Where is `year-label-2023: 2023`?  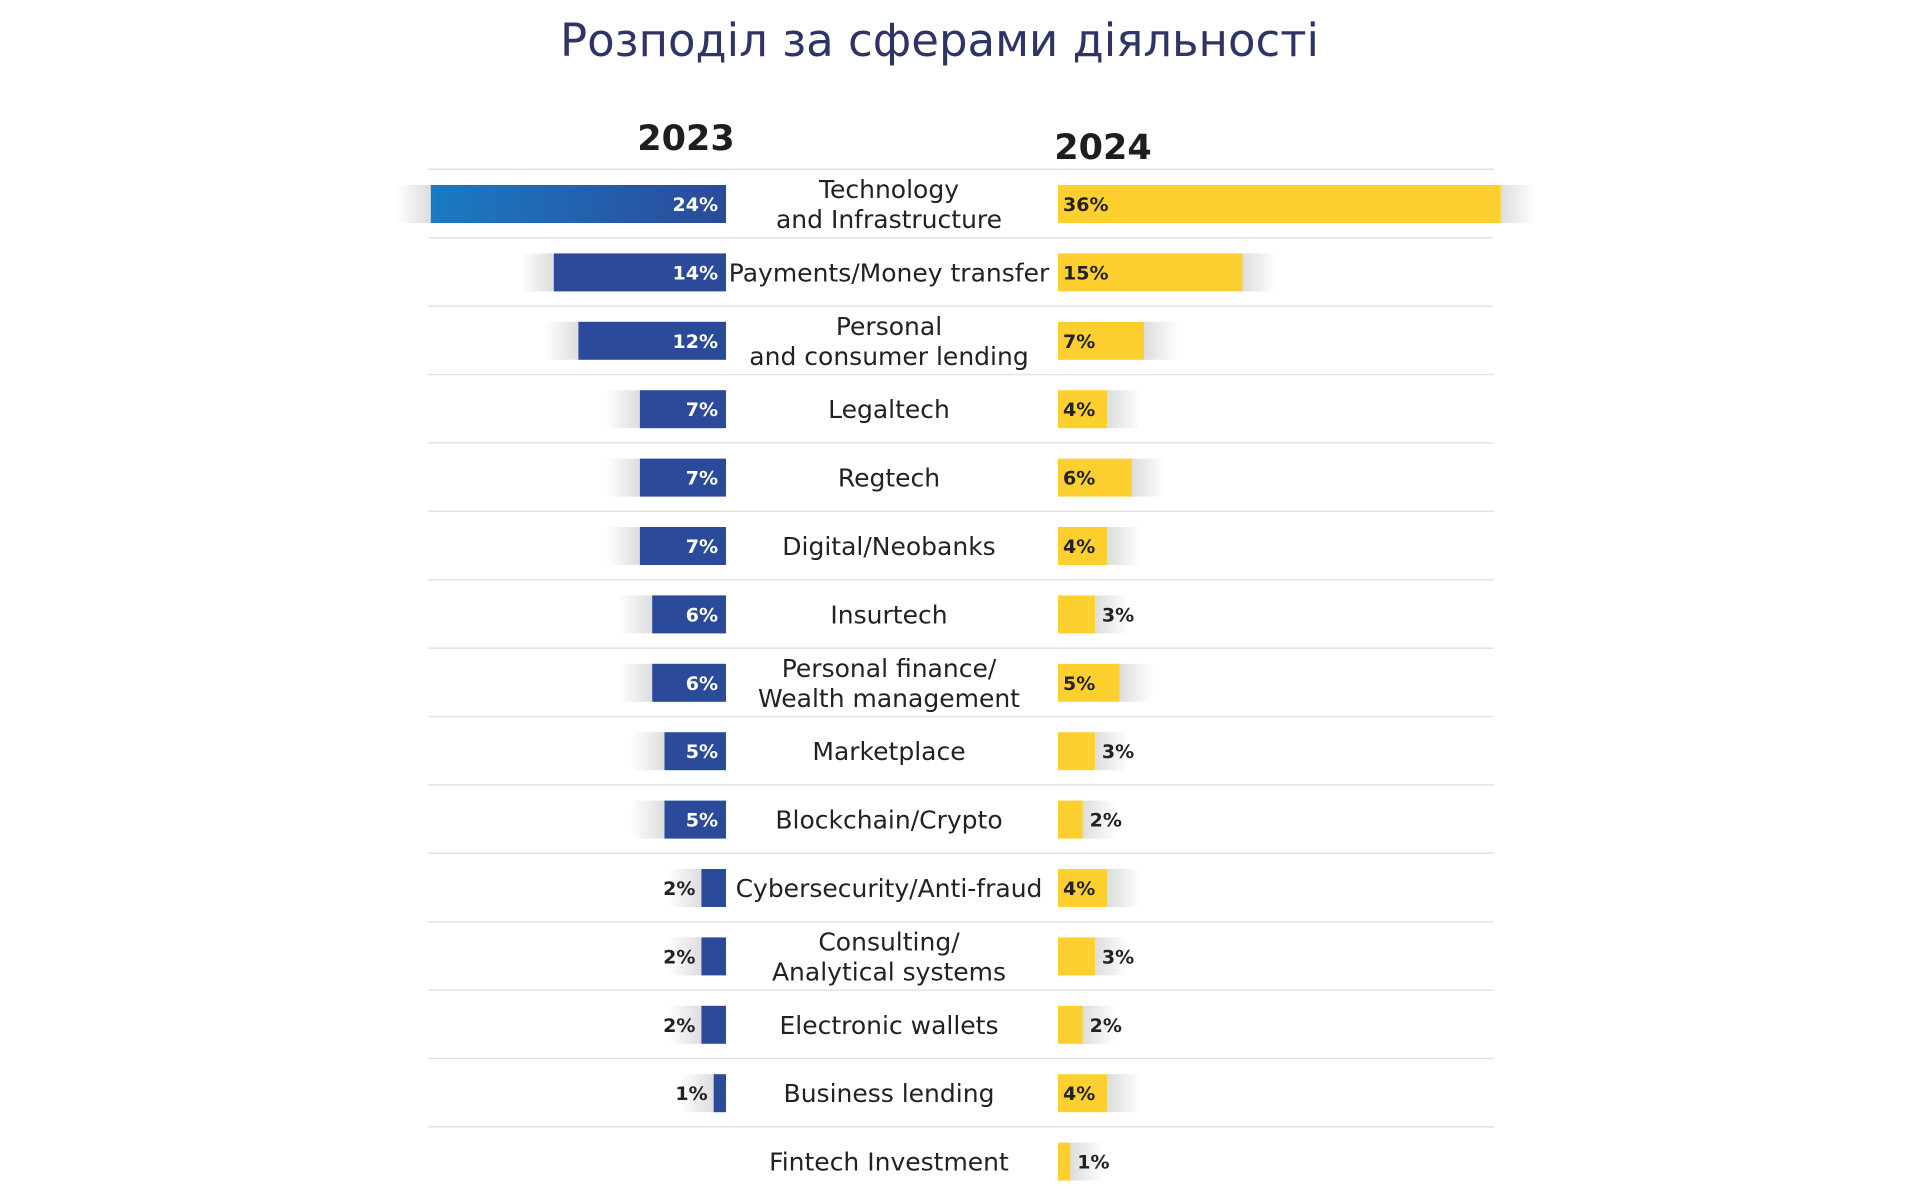
year-label-2023: 2023 is located at coordinates (685, 139).